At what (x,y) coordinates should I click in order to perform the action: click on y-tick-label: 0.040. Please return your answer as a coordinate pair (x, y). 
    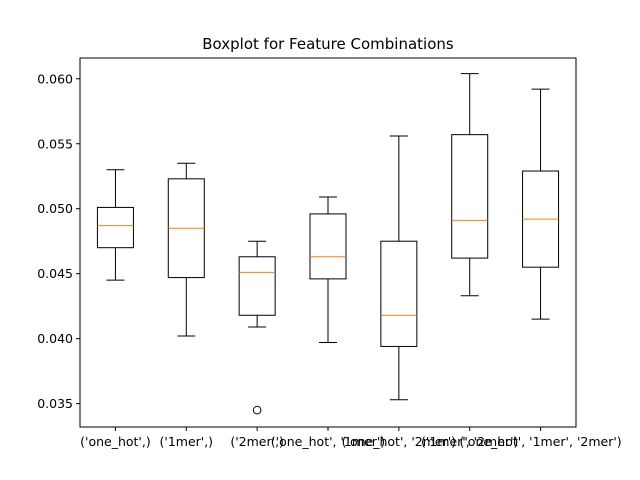
    Looking at the image, I should click on (55, 338).